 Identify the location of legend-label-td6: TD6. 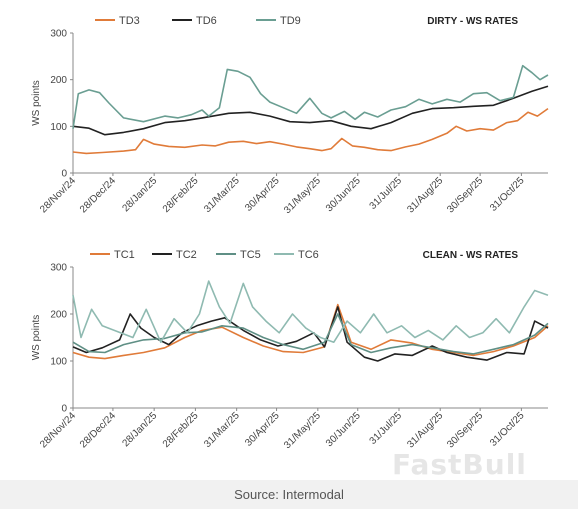
(206, 21).